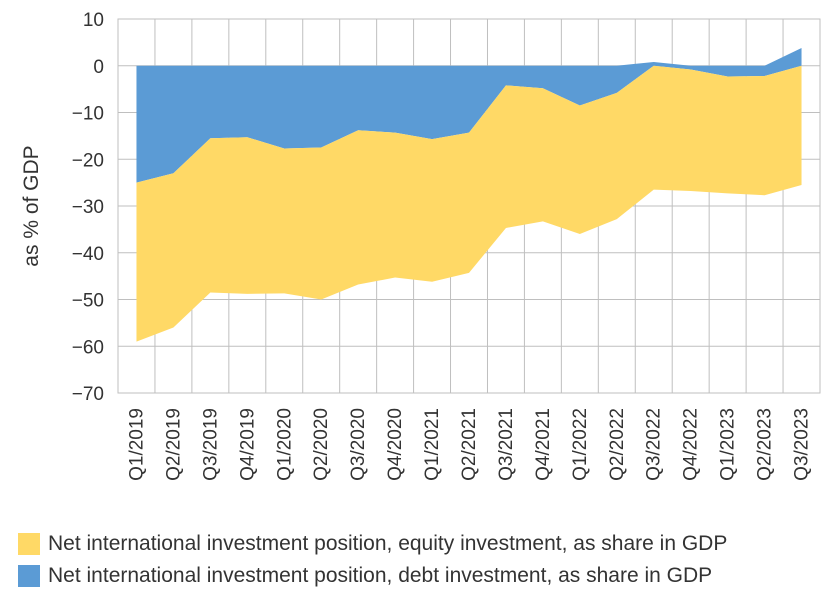  I want to click on y-tick-label: 0, so click(98, 67).